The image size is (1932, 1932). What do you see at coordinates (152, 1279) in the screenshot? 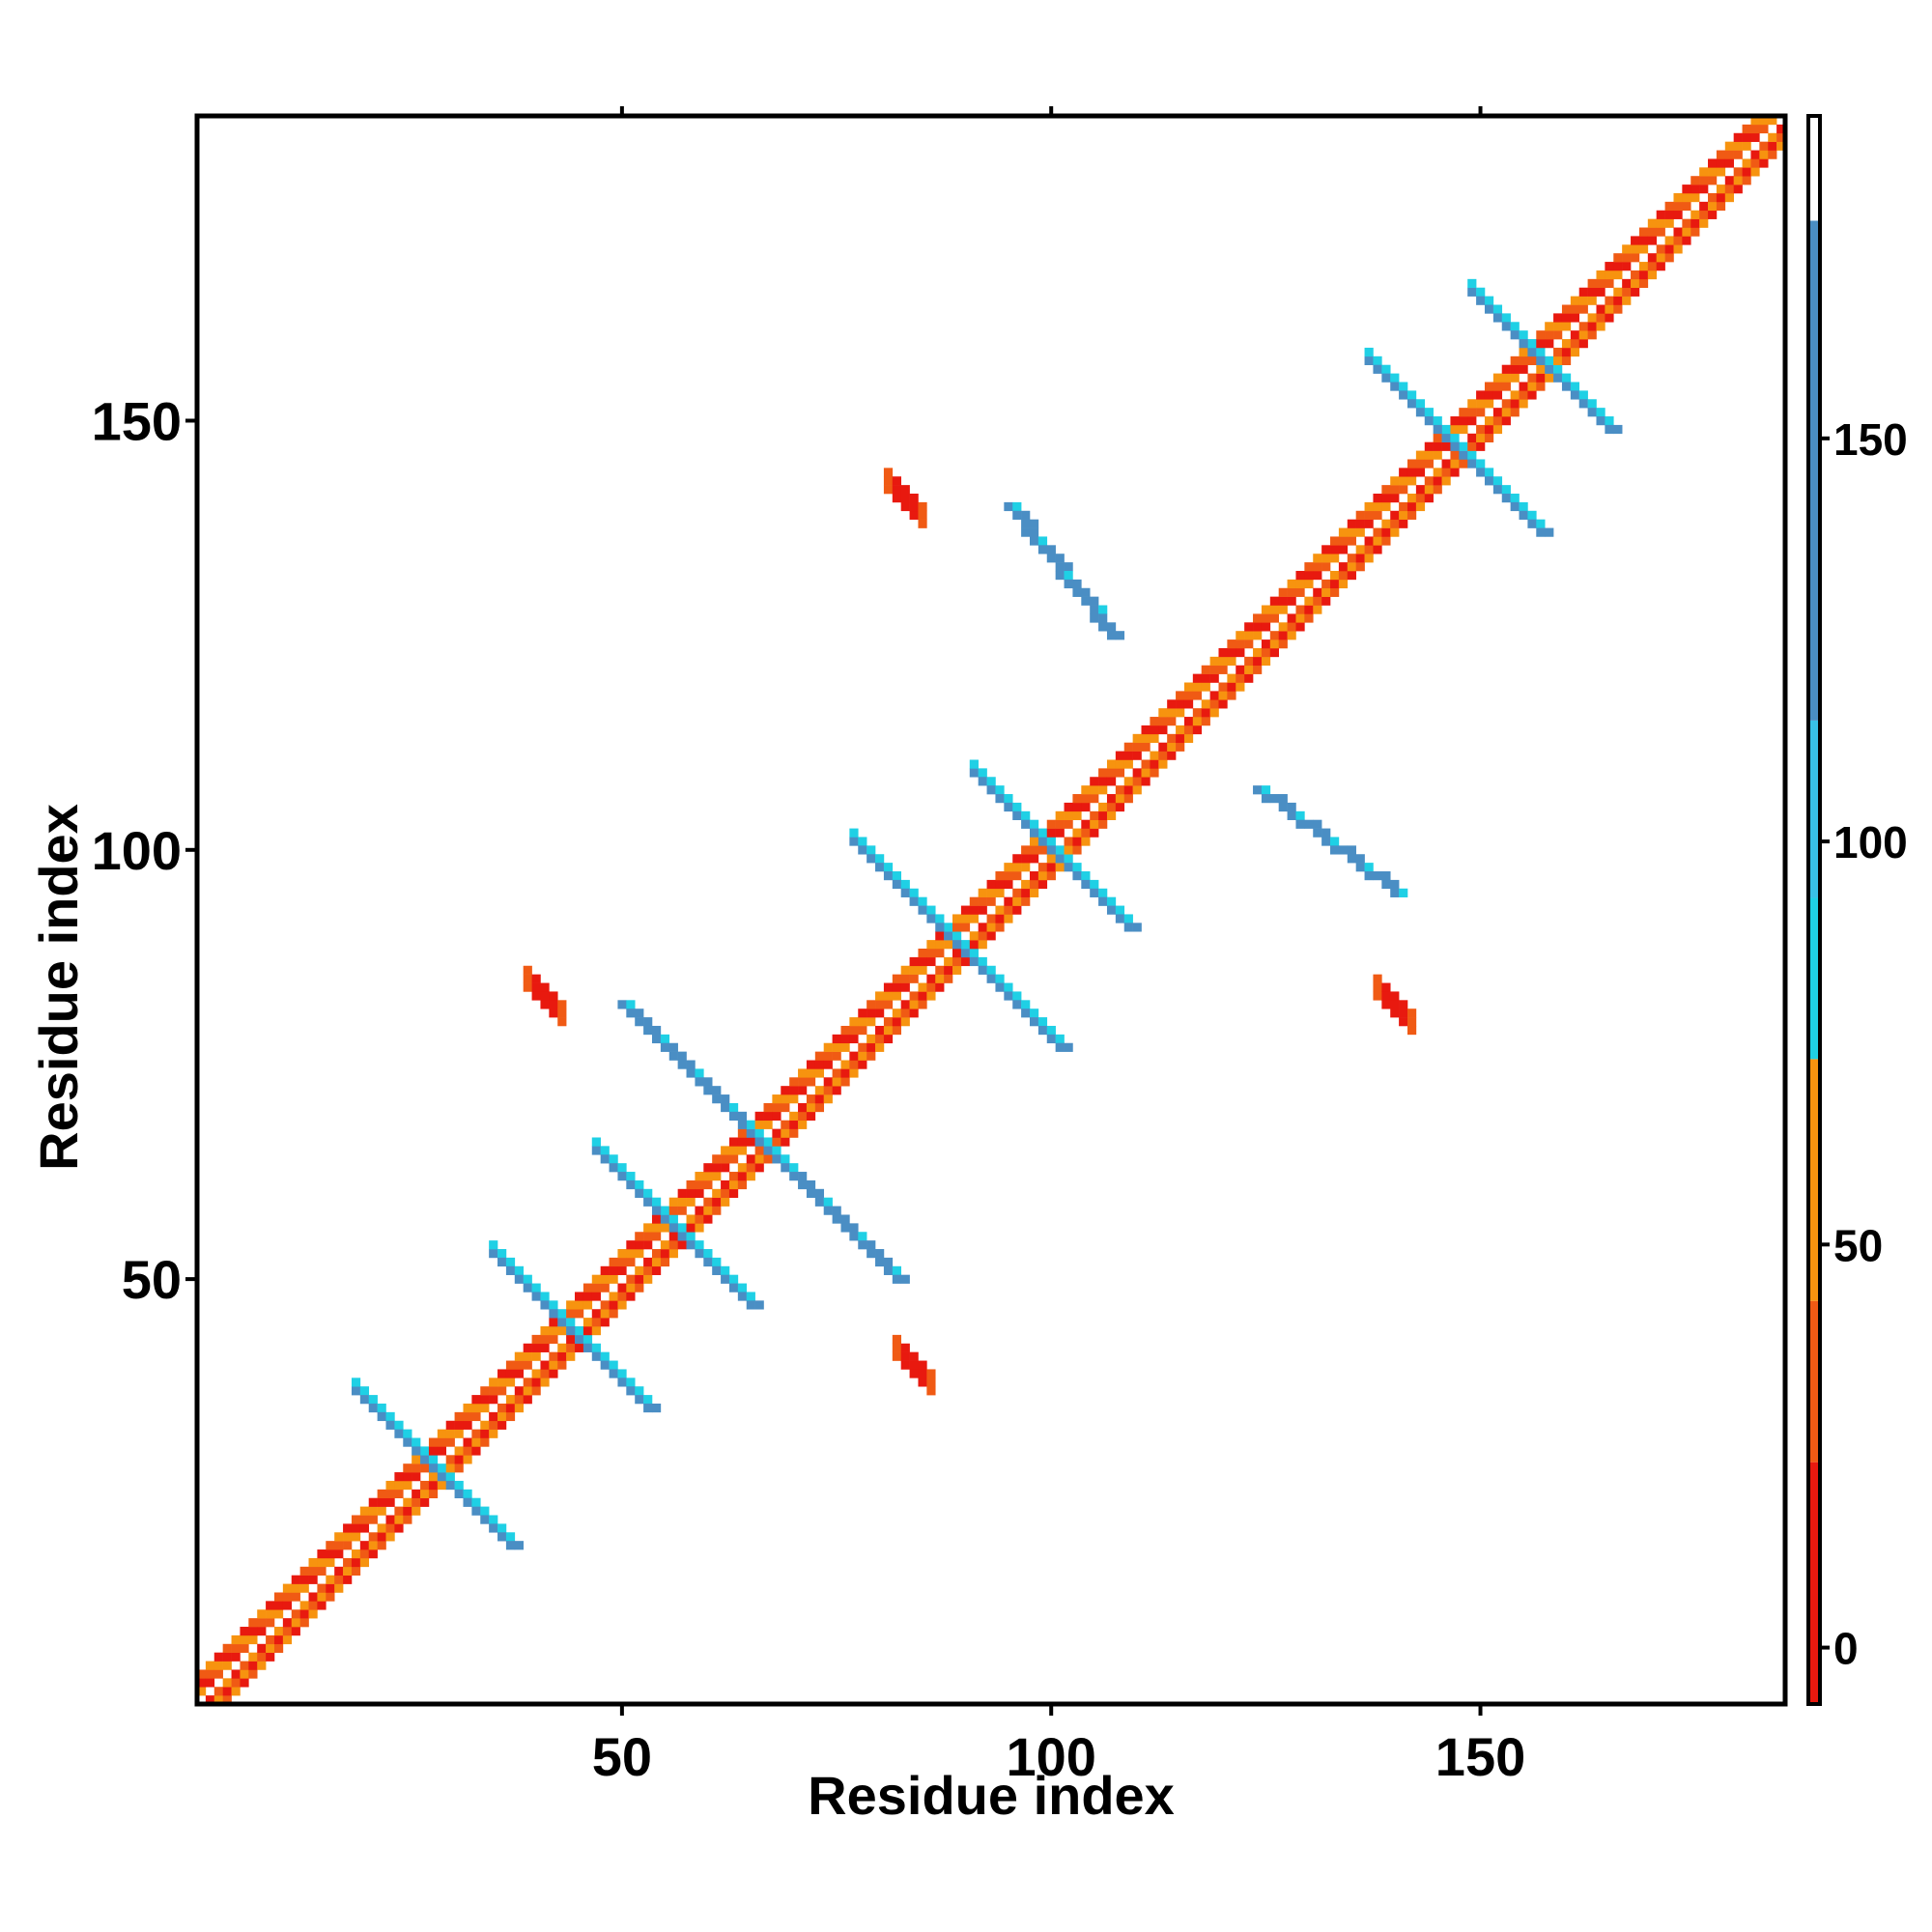
I see `y-tick-label: 50` at bounding box center [152, 1279].